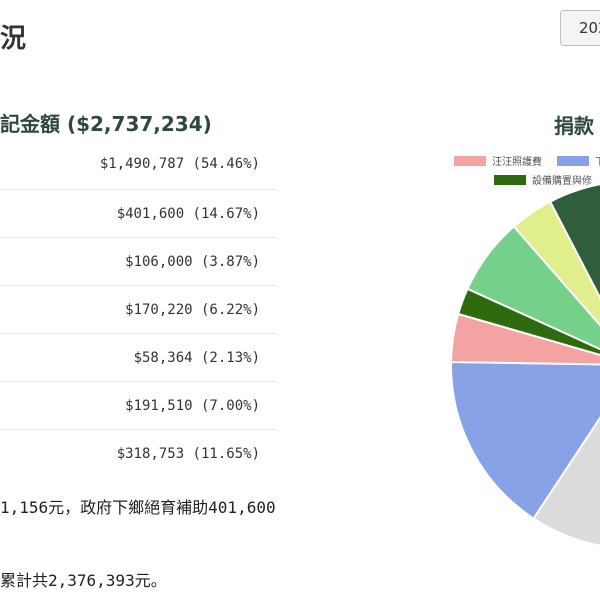 This screenshot has width=600, height=600. What do you see at coordinates (562, 181) in the screenshot?
I see `legend-label: 設備購置與修` at bounding box center [562, 181].